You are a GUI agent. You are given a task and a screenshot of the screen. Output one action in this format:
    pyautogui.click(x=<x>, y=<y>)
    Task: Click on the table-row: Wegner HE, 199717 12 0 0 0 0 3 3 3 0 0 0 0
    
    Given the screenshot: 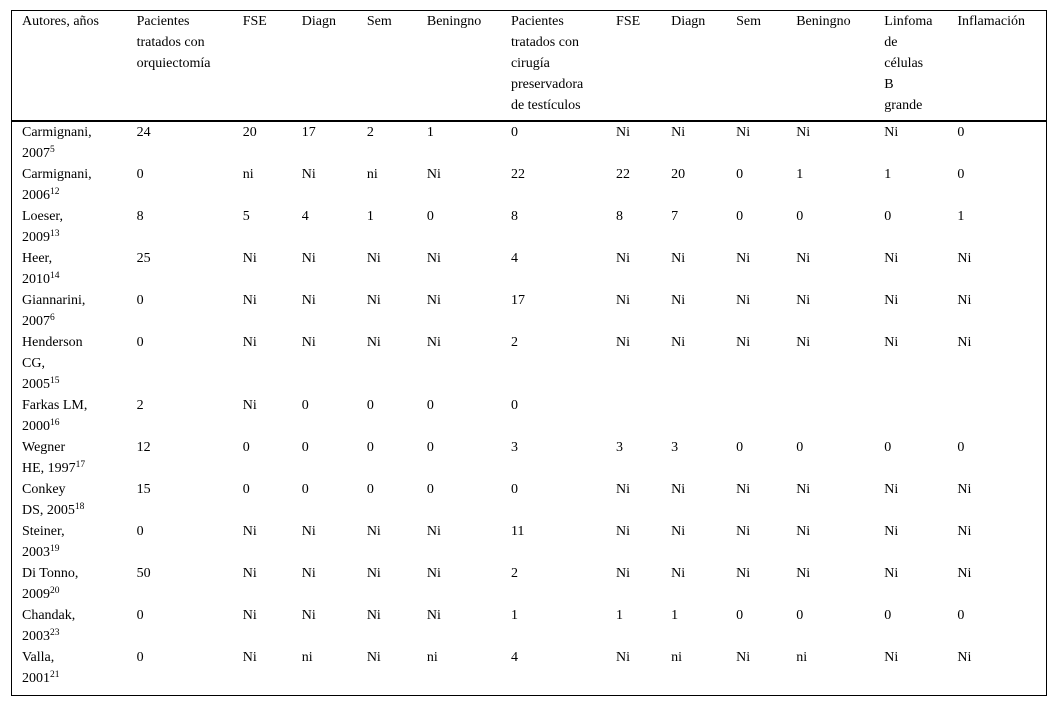 What is the action you would take?
    pyautogui.click(x=529, y=458)
    